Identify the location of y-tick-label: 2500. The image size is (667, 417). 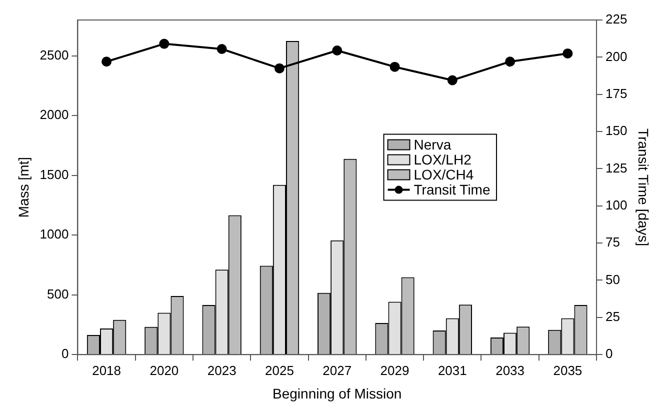
(54, 54).